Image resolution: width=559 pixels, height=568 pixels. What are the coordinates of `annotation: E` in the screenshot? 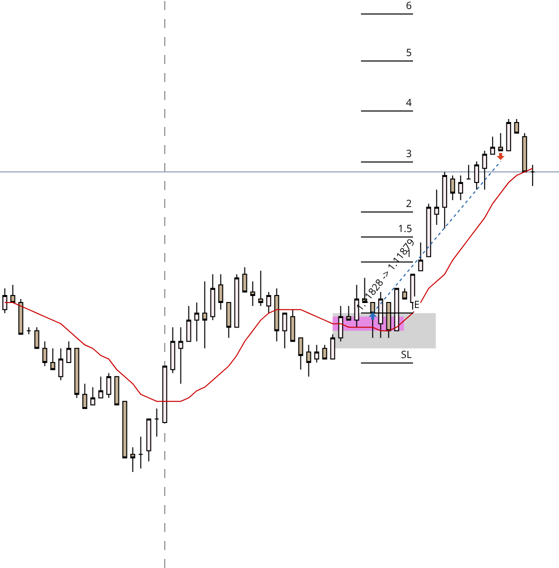 It's located at (417, 304).